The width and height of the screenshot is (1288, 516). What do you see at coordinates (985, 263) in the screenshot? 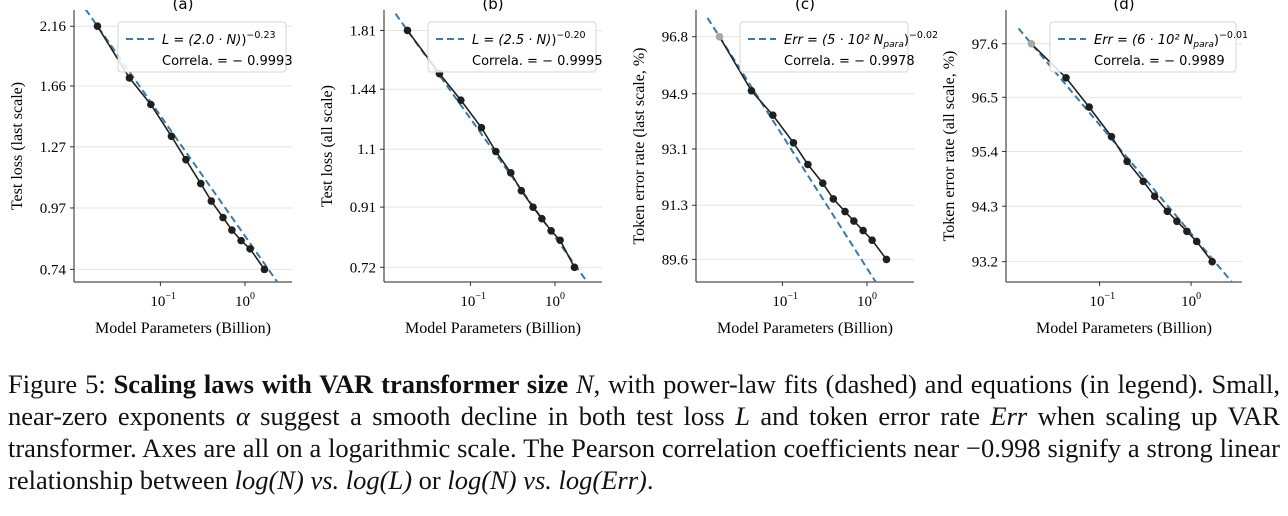
I see `y-tick-label: 93.2` at bounding box center [985, 263].